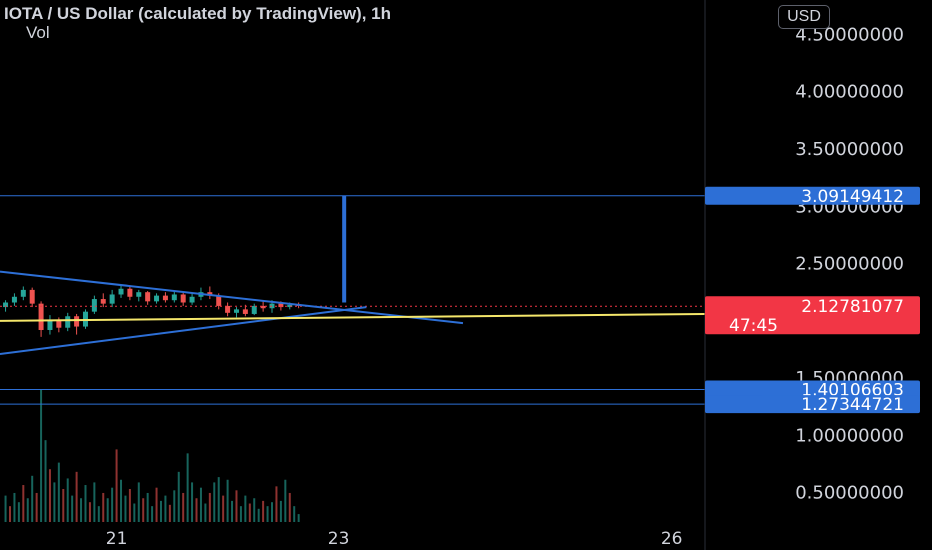 This screenshot has width=932, height=550. I want to click on level-price-tag, so click(812, 404).